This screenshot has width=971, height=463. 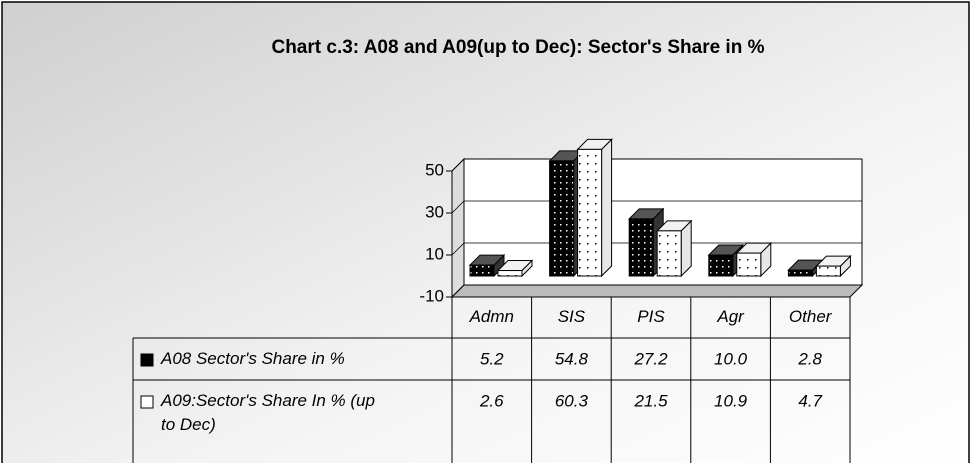 I want to click on data-label: 4.7, so click(x=810, y=400).